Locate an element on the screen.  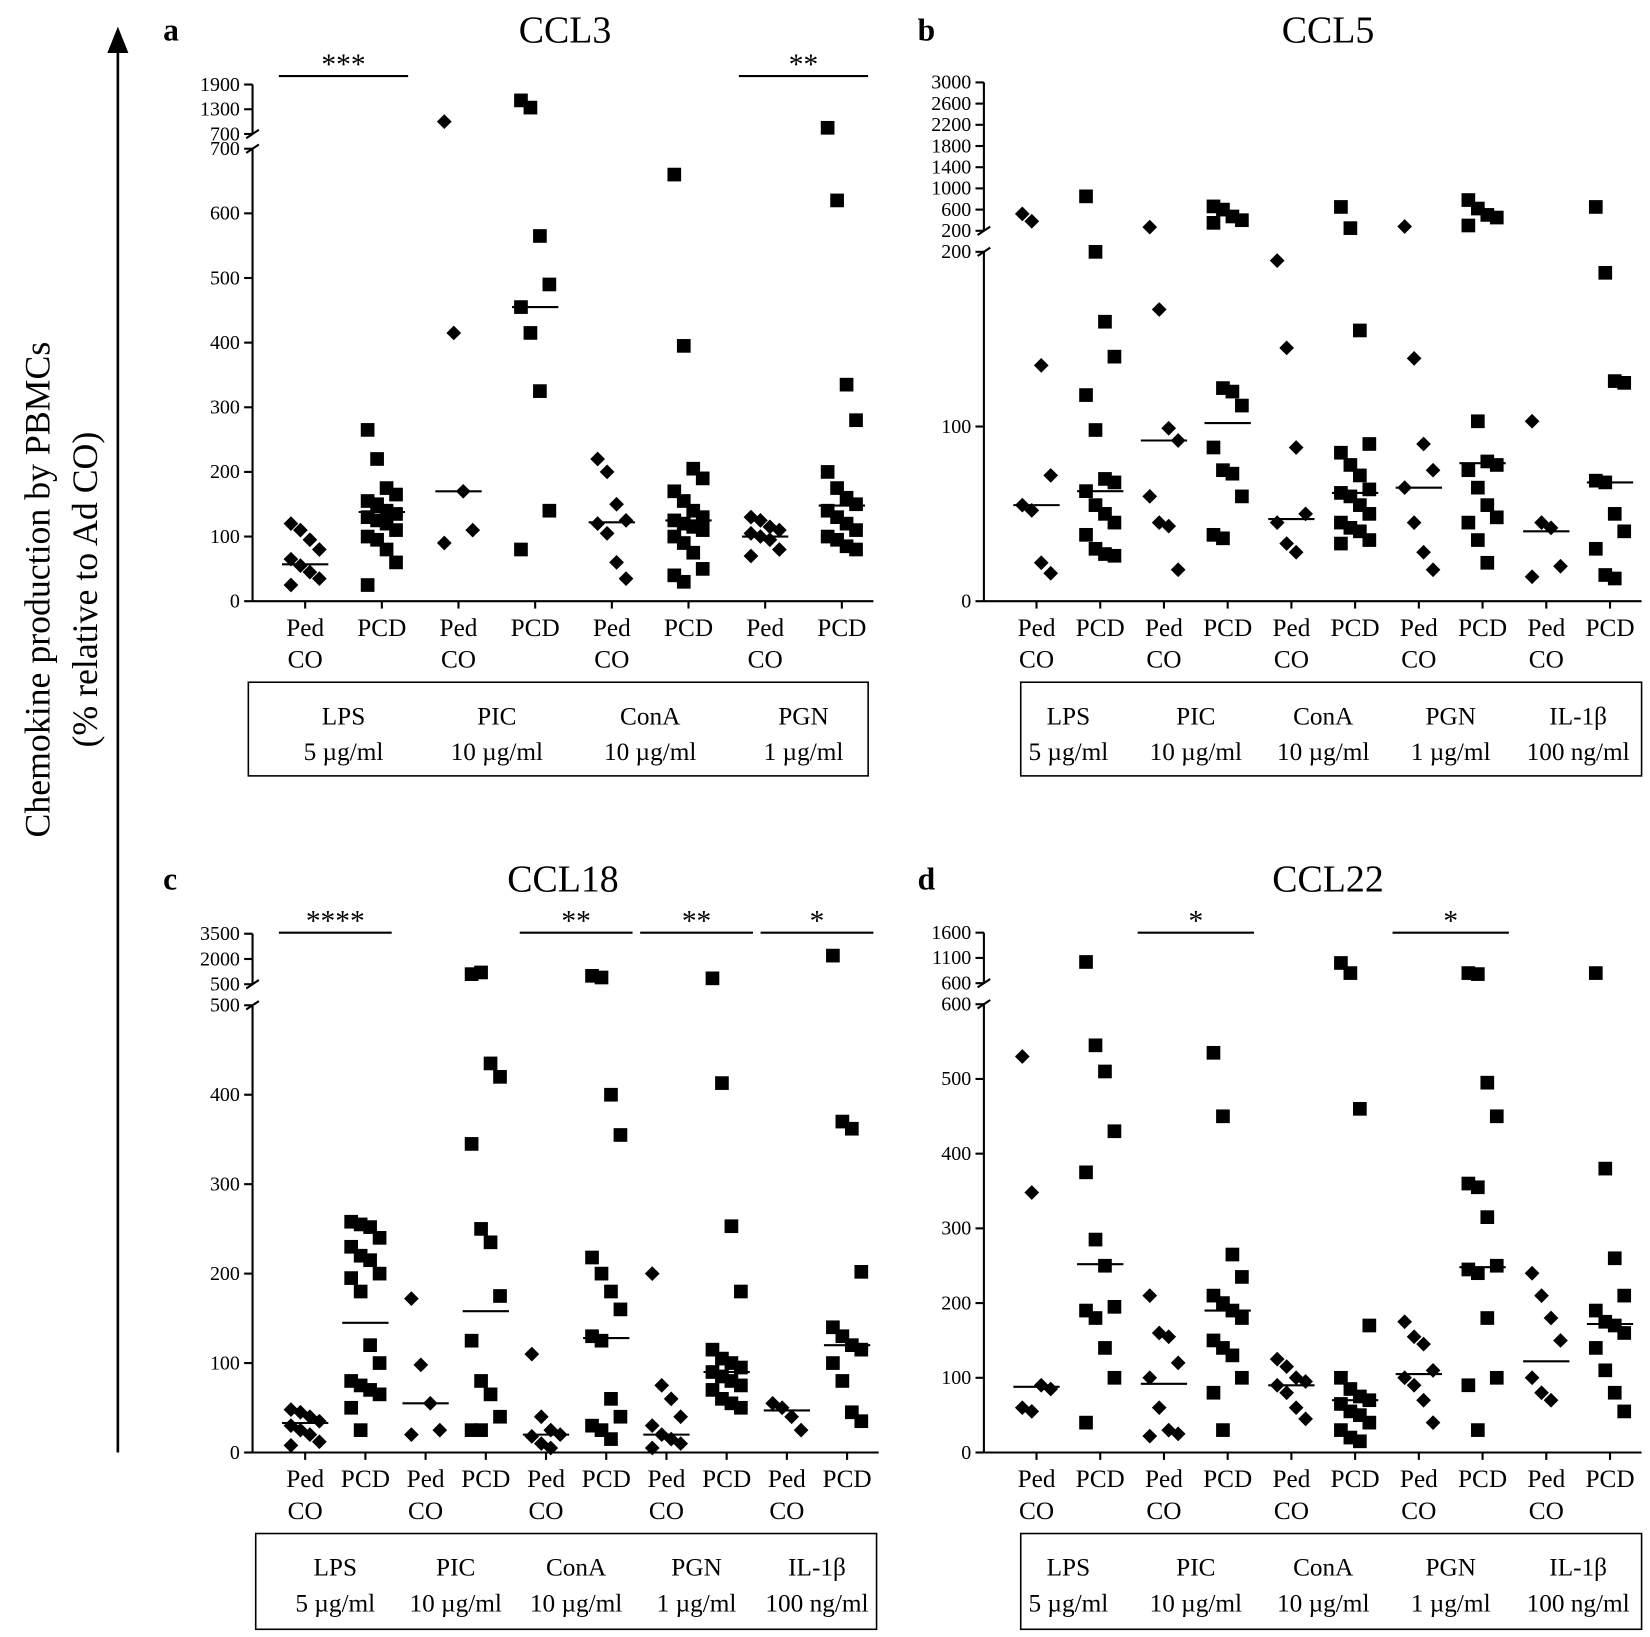
y-tick-label: 100 is located at coordinates (956, 1378).